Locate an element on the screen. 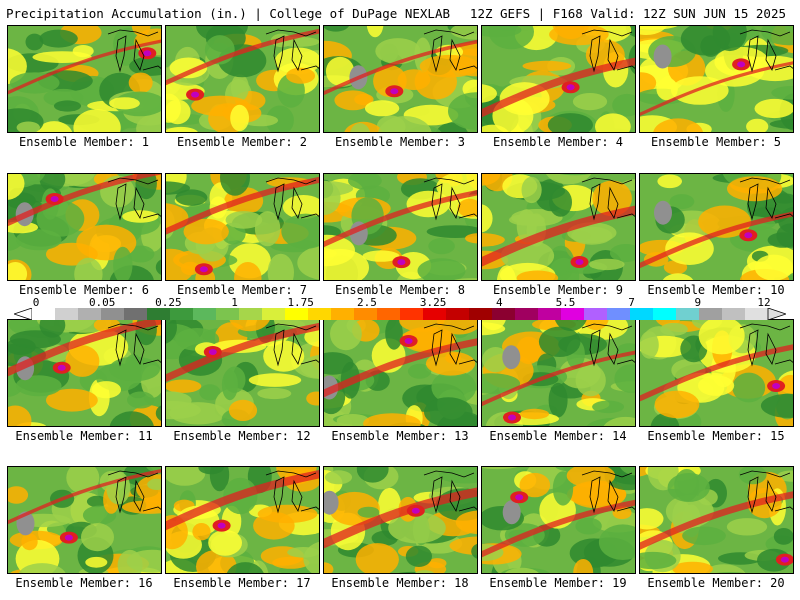  colorbar-tick-label: 1.75 is located at coordinates (300, 302).